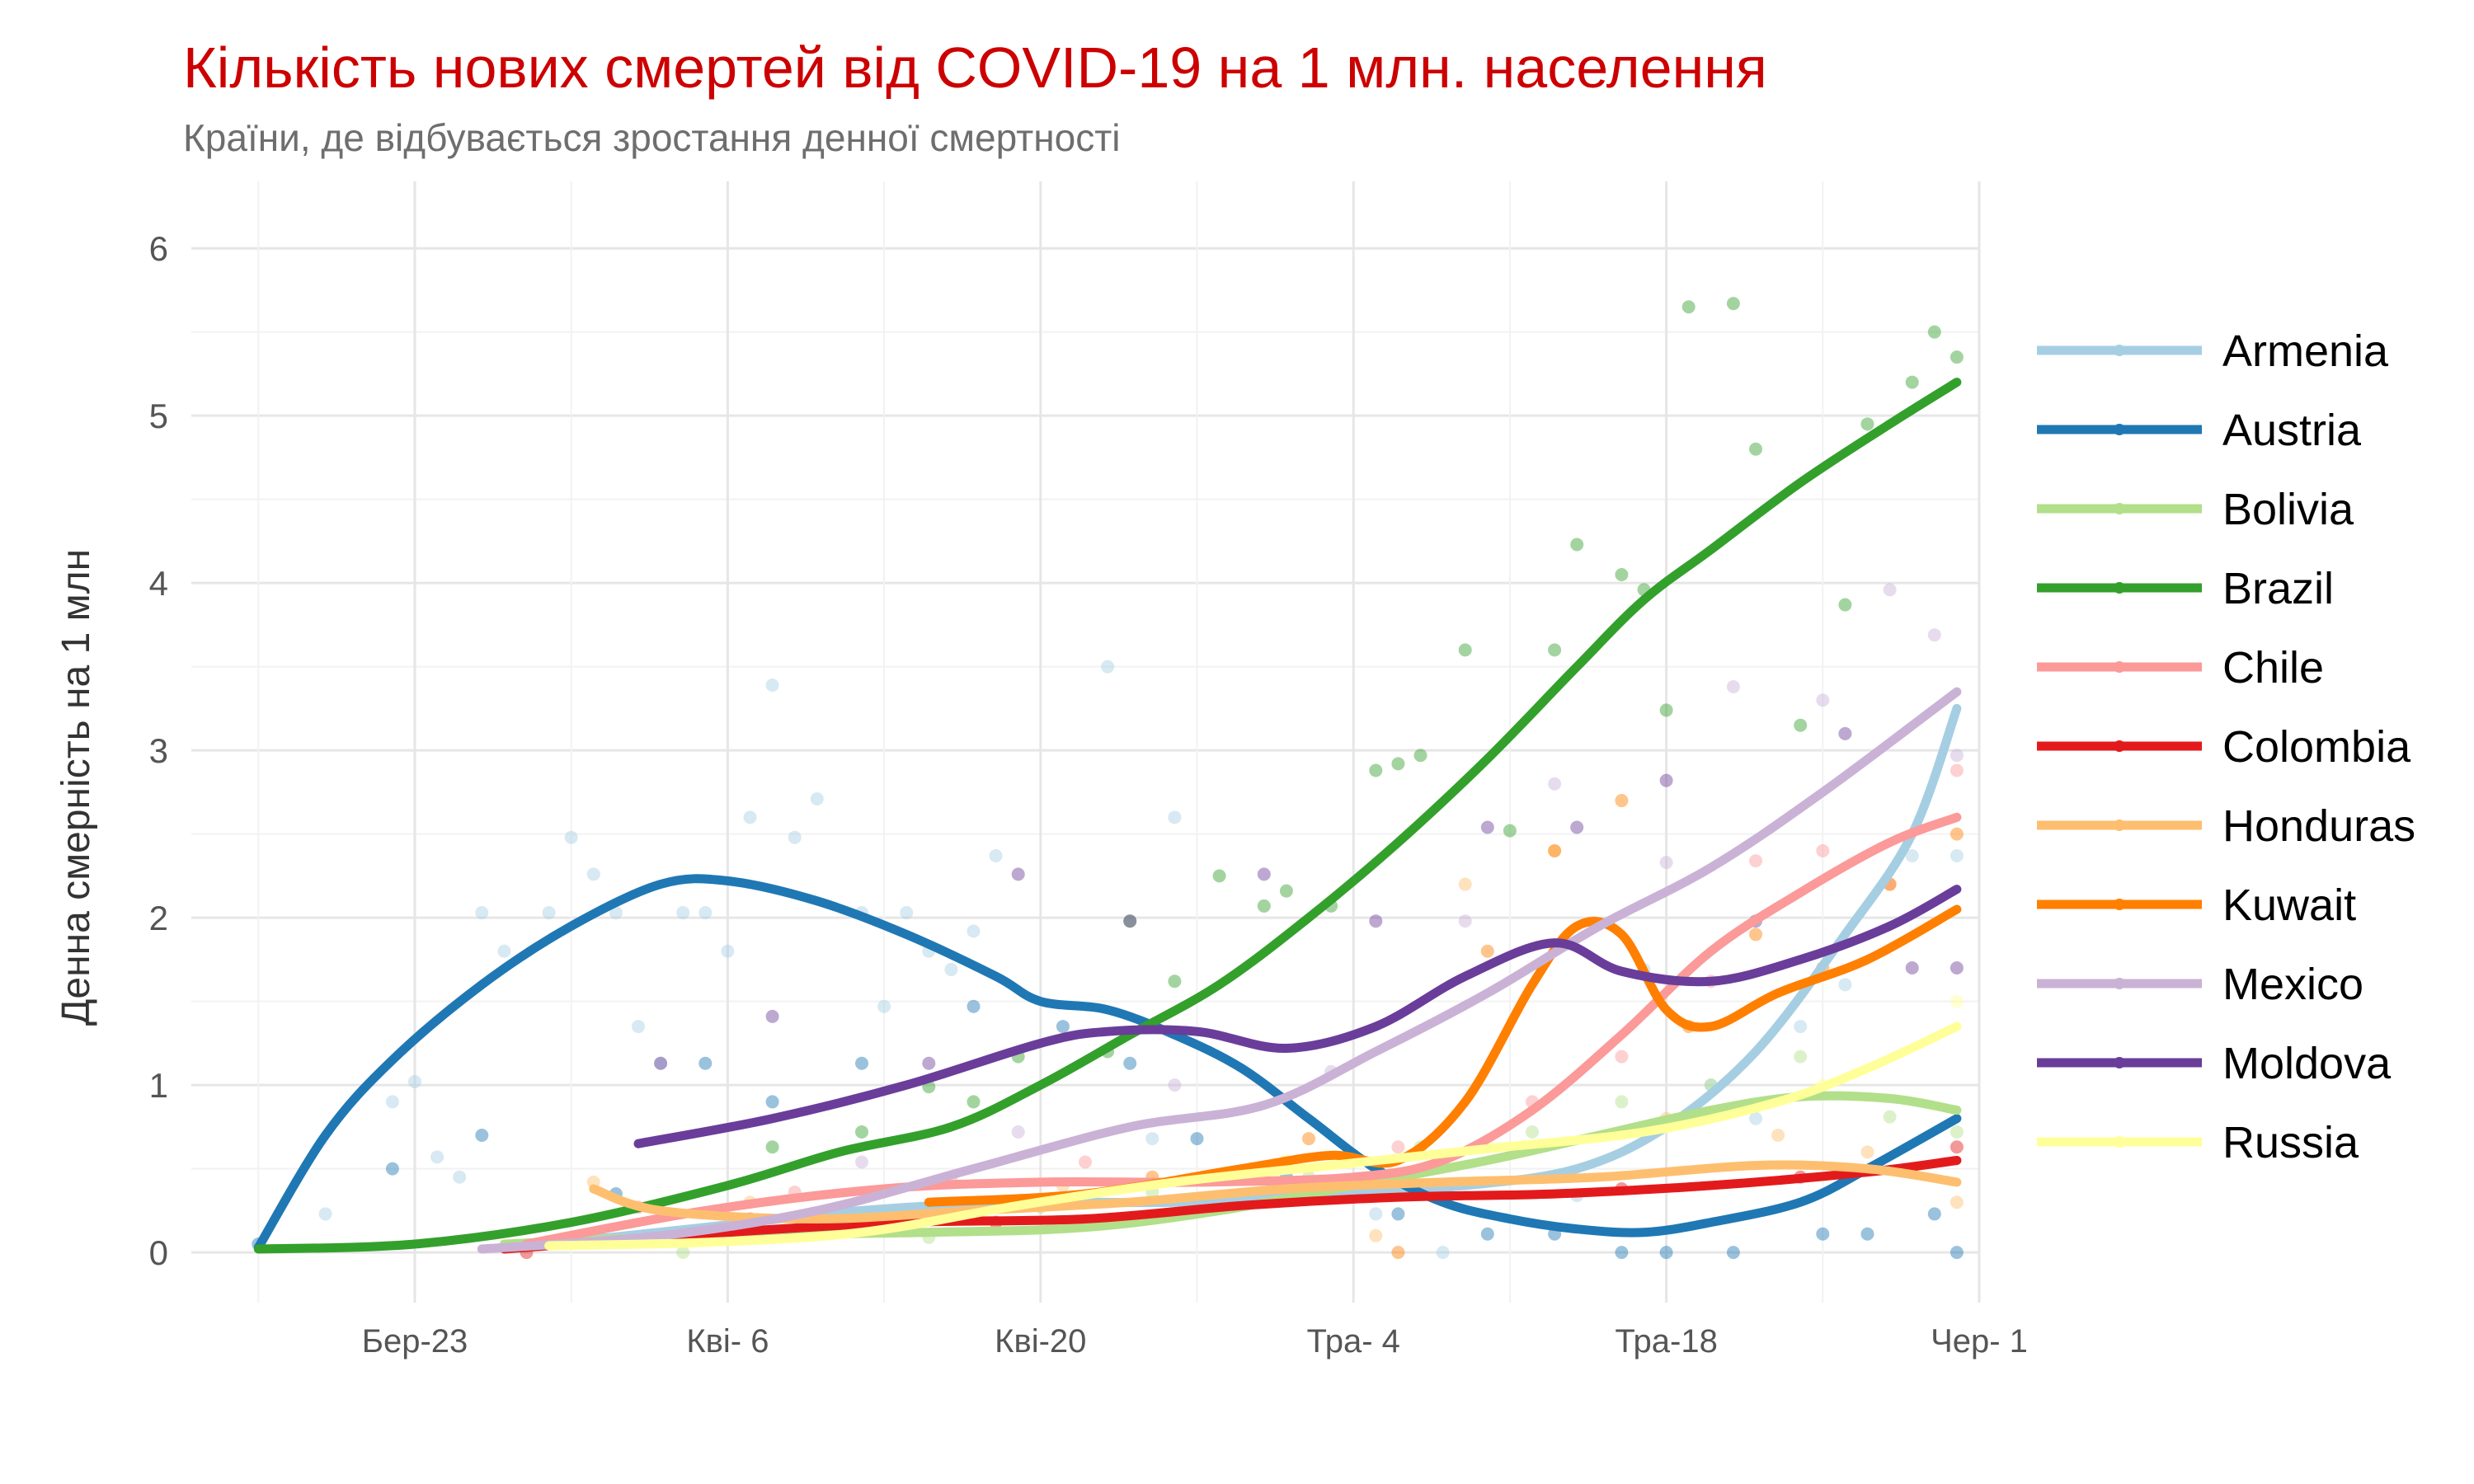 This screenshot has width=2474, height=1484. I want to click on legend-label: Mexico, so click(2292, 984).